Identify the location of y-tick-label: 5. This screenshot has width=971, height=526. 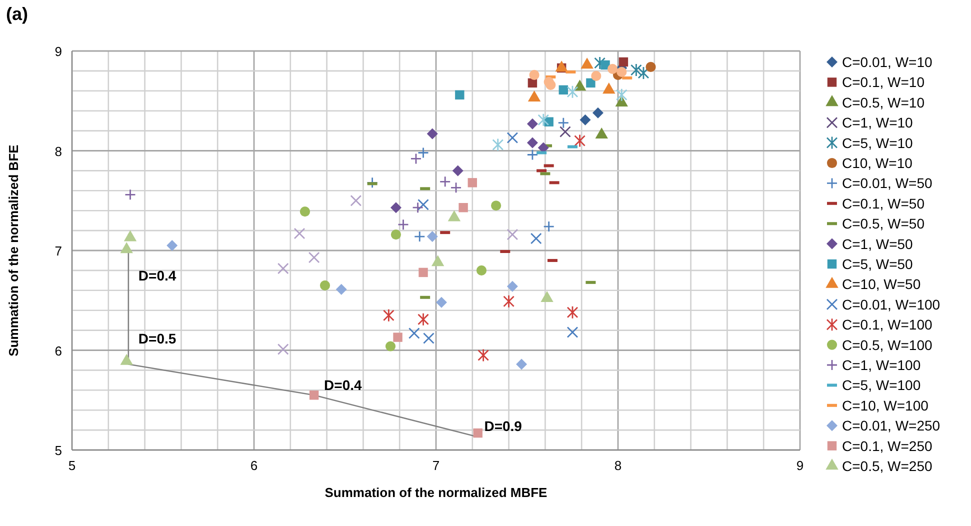
(58, 450).